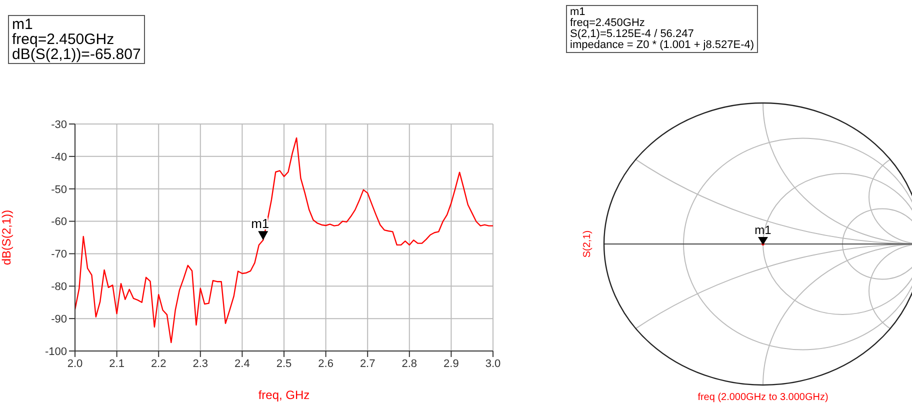  I want to click on y-tick-label: -100, so click(55, 352).